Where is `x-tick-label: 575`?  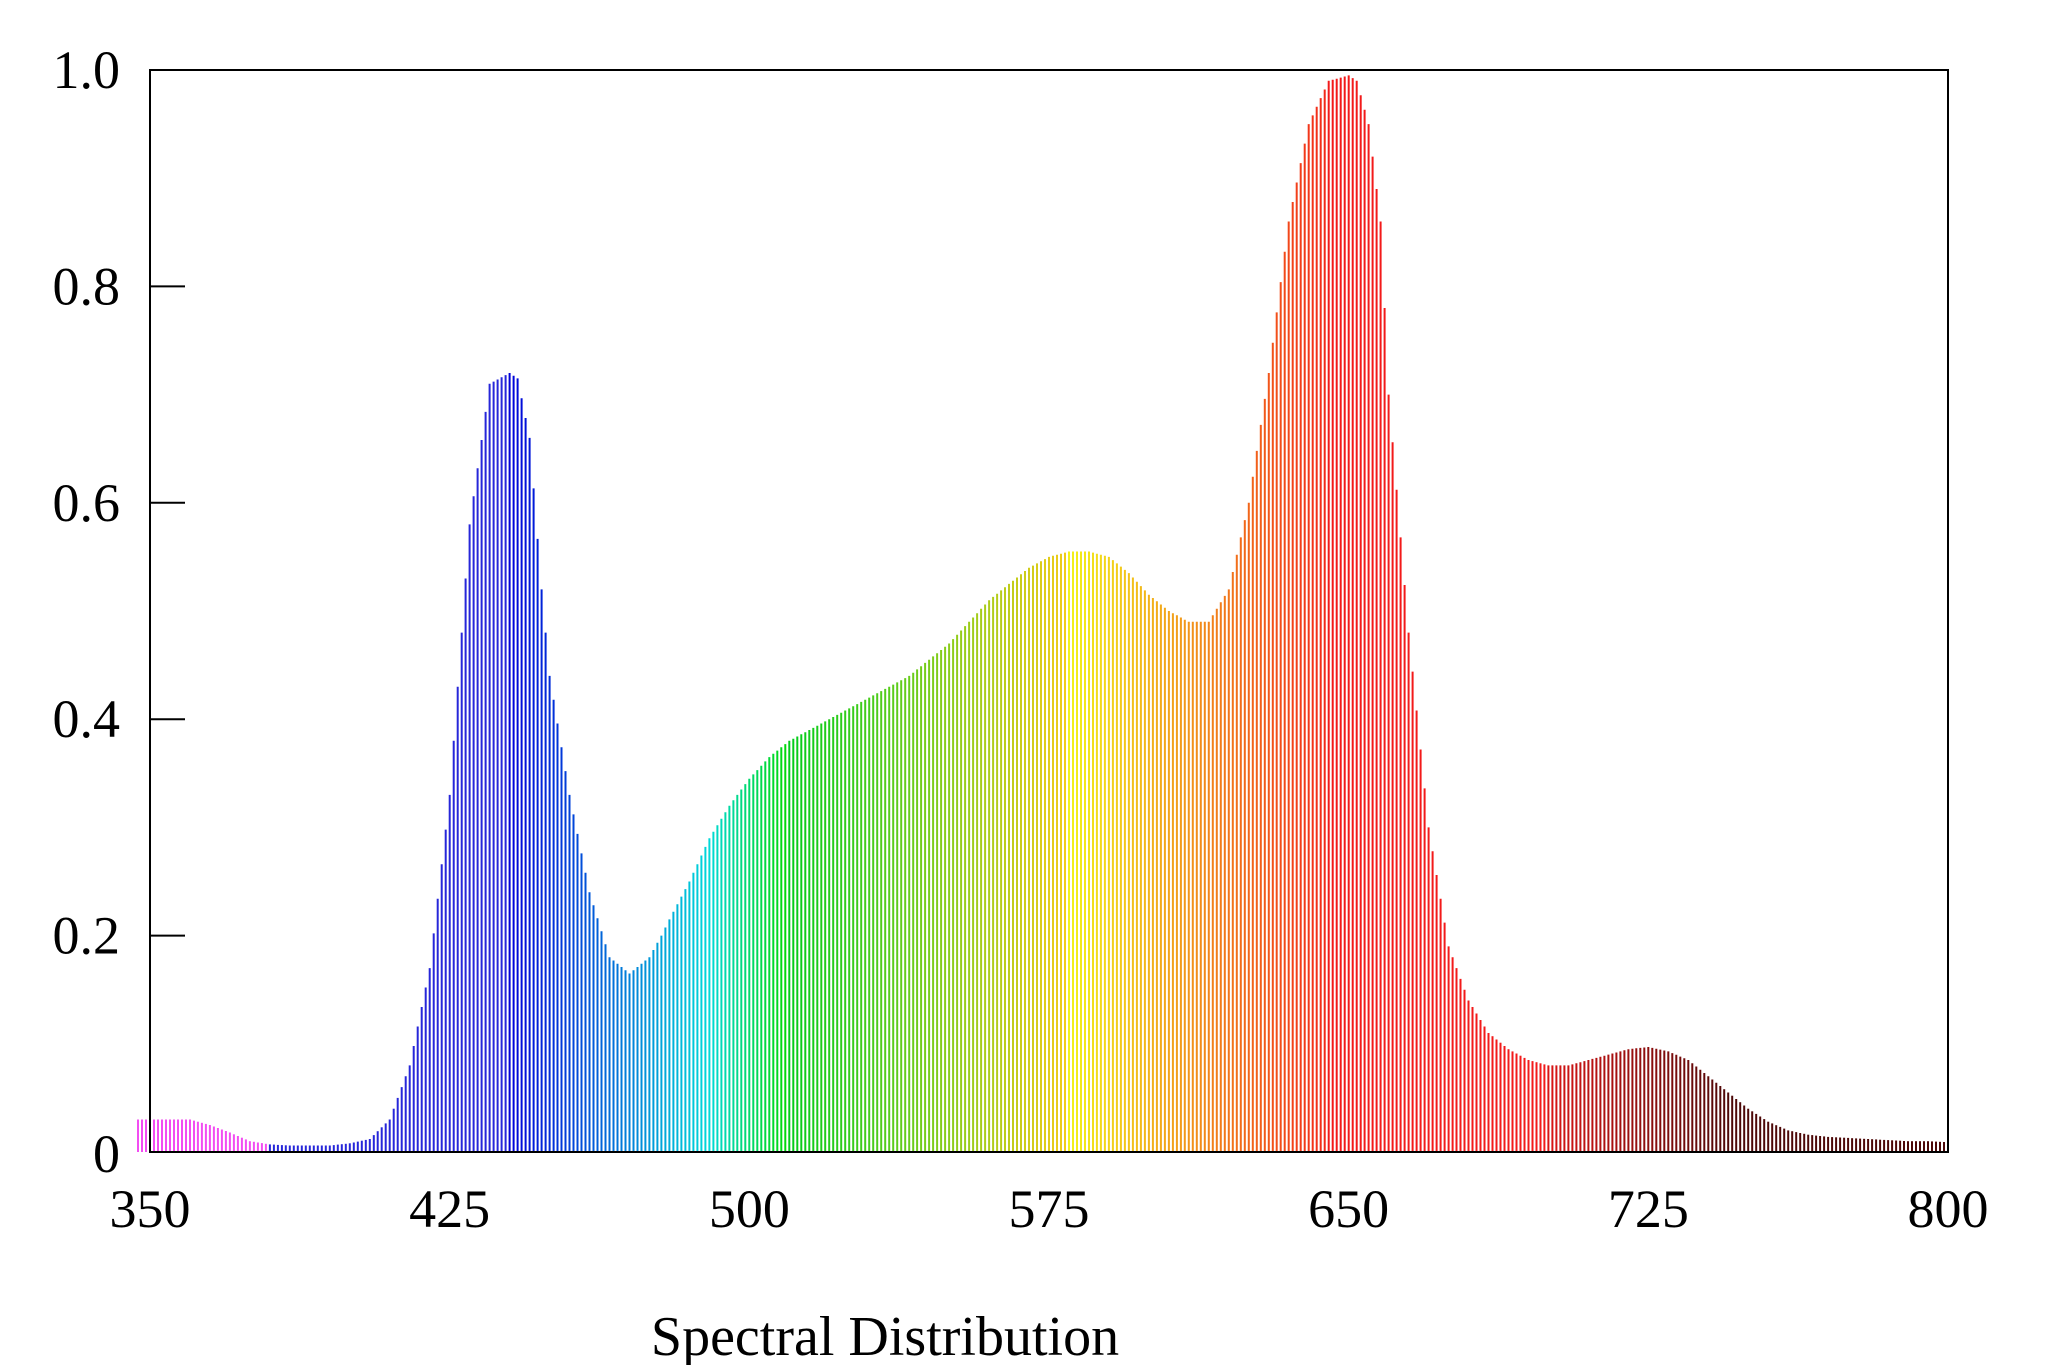
x-tick-label: 575 is located at coordinates (1049, 1209).